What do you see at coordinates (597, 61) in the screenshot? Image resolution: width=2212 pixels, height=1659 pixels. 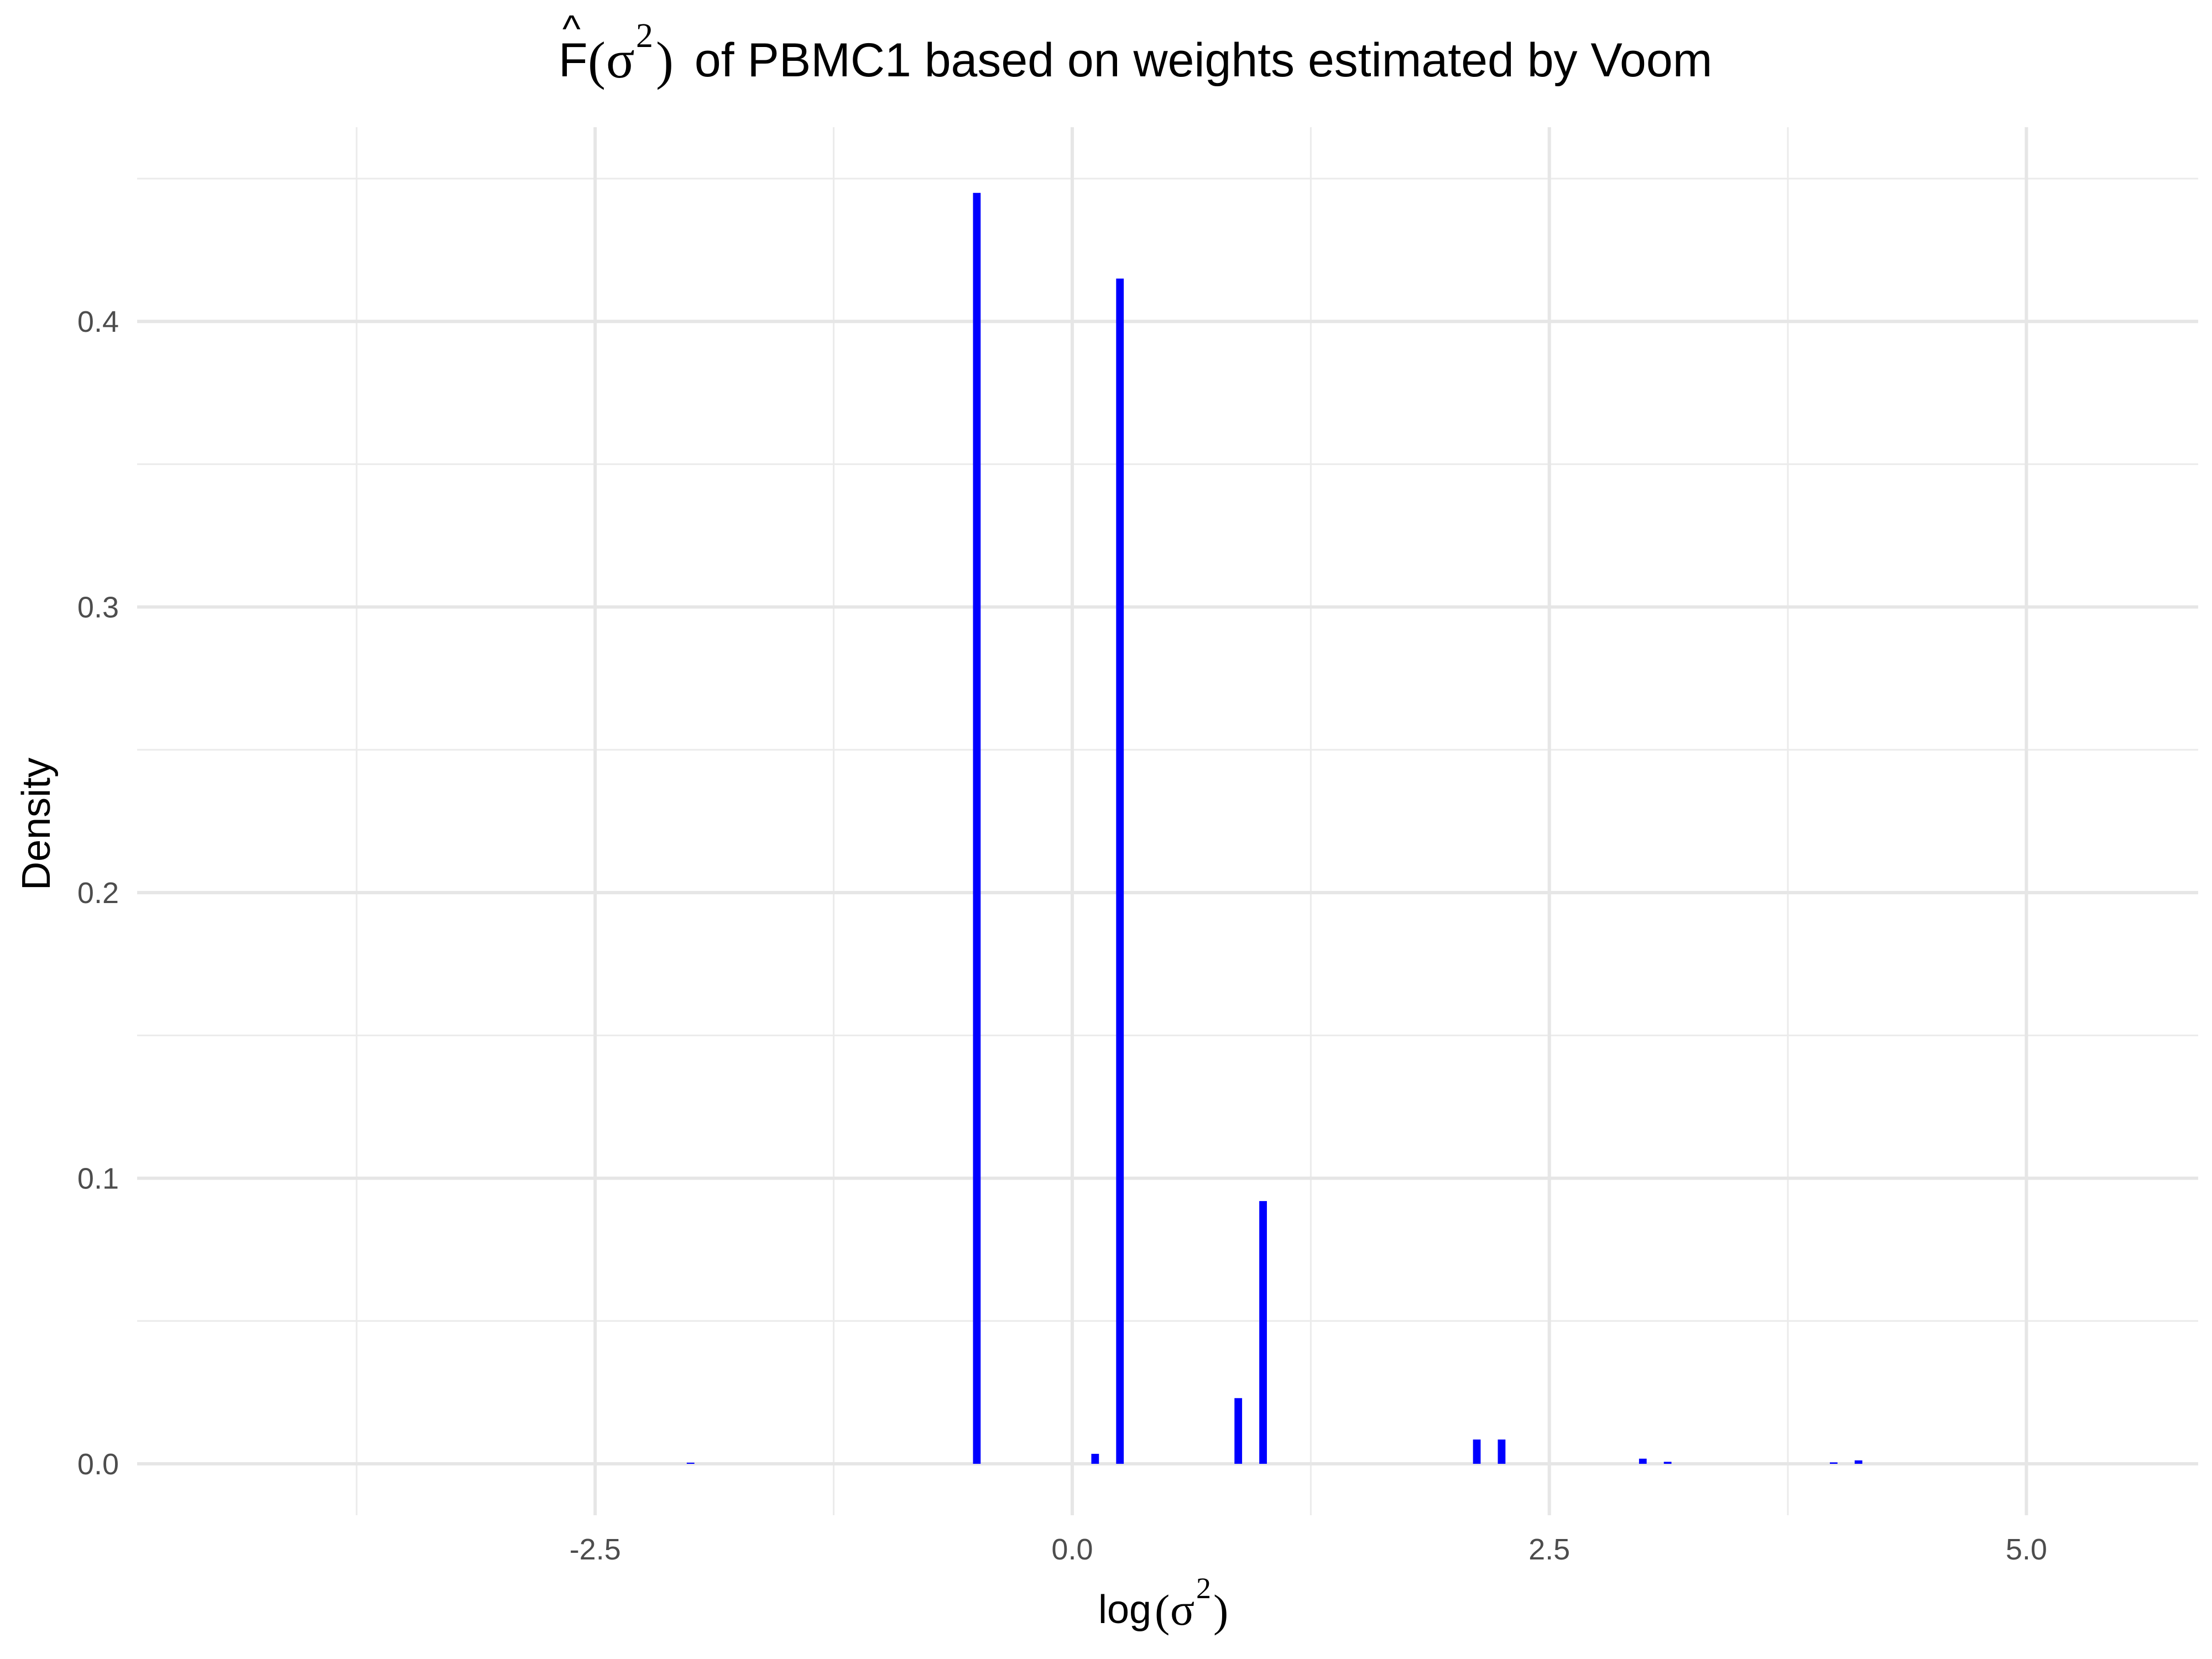 I see `title-paren-open: (` at bounding box center [597, 61].